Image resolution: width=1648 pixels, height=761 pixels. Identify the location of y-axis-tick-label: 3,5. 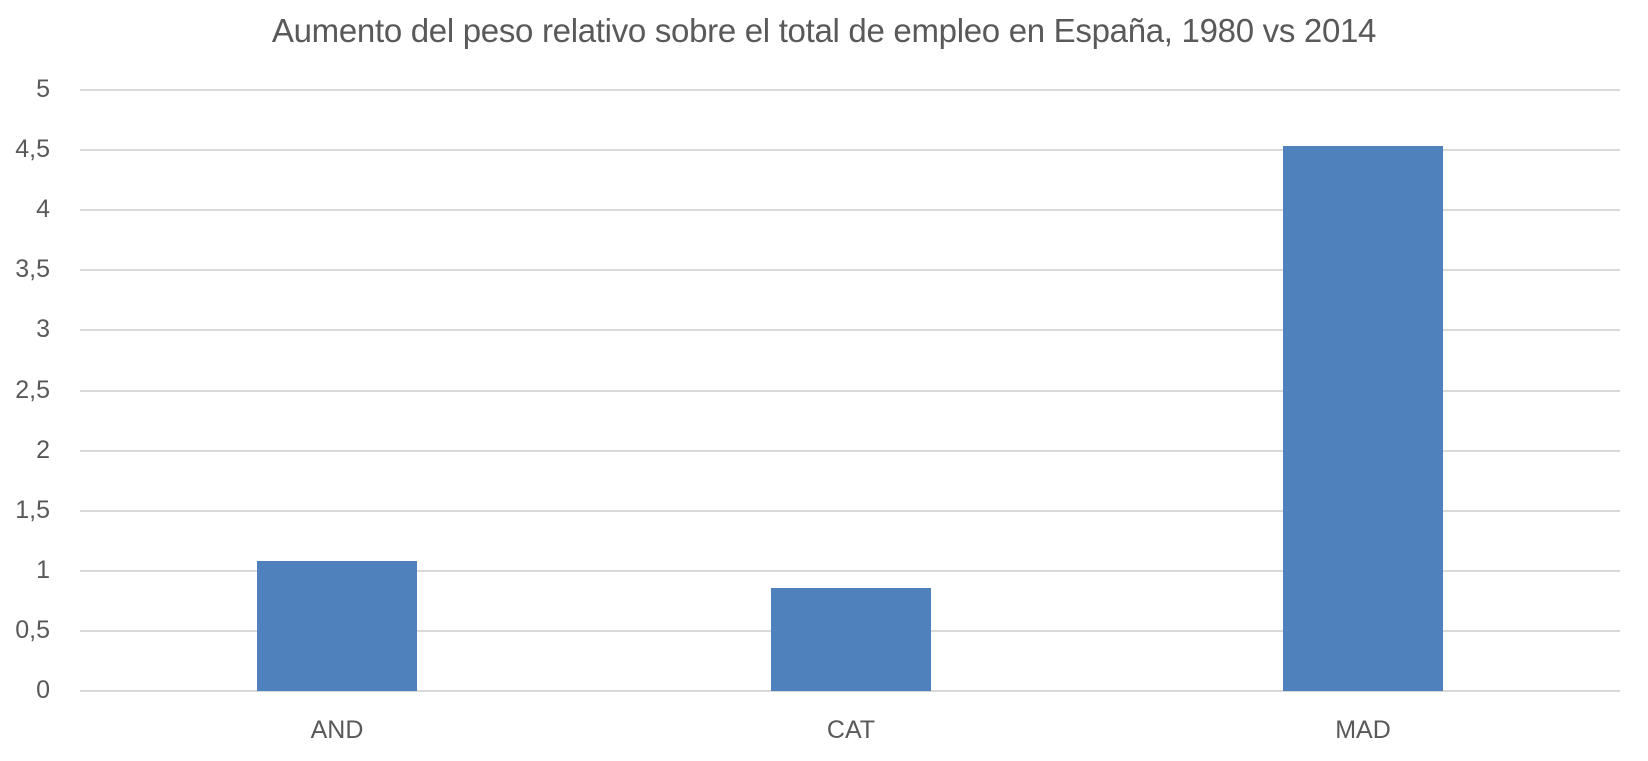
(32, 269).